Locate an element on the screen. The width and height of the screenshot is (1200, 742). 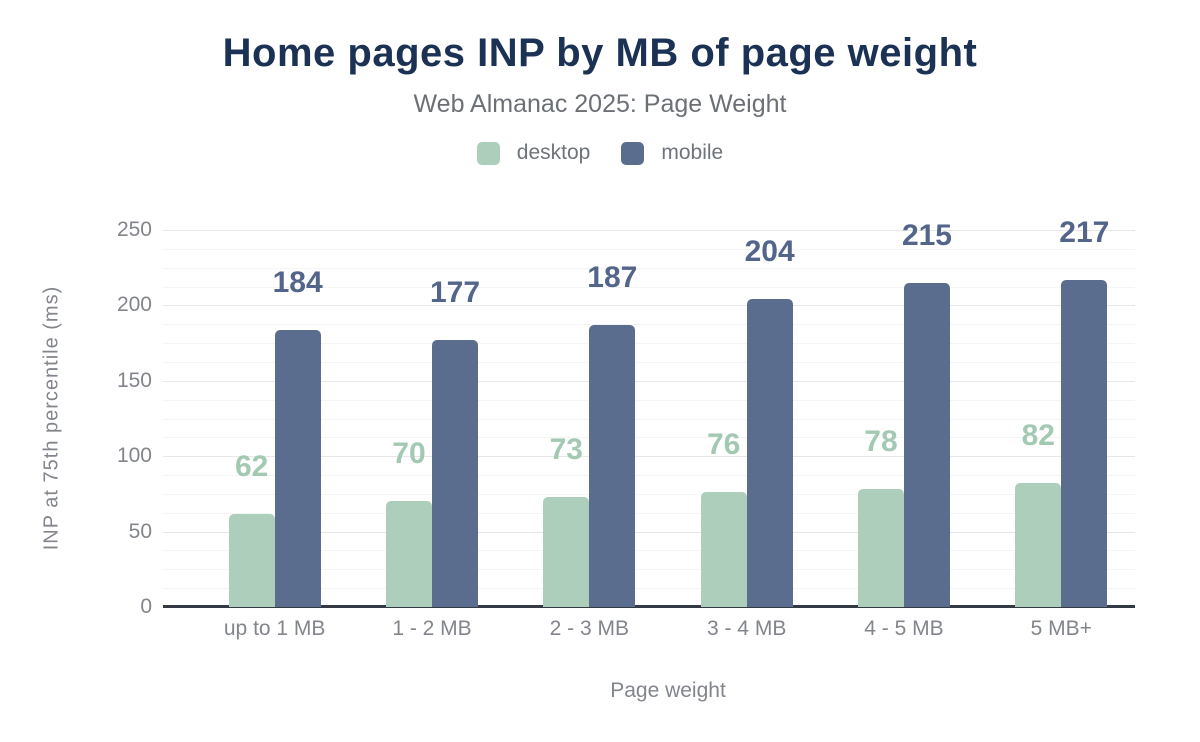
bar-value-label: 62 is located at coordinates (251, 466).